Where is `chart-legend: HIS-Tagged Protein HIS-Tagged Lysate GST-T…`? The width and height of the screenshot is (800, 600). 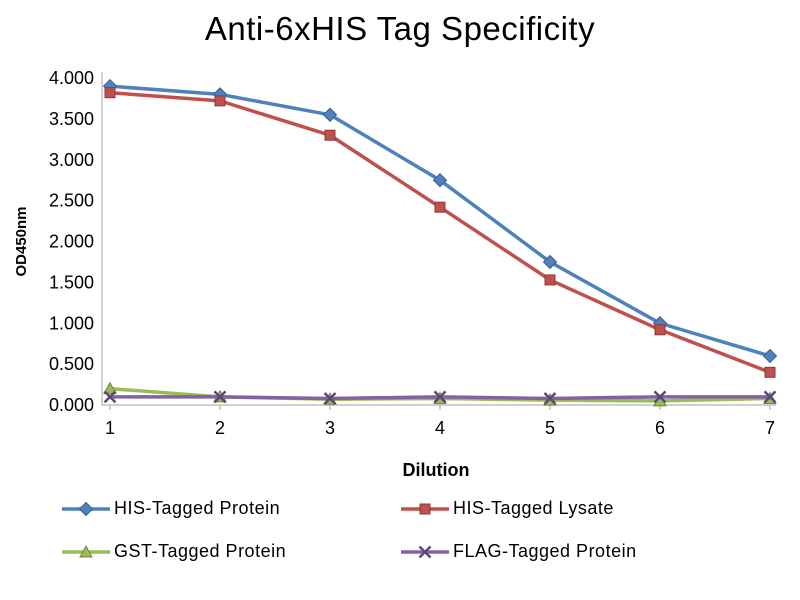
chart-legend: HIS-Tagged Protein HIS-Tagged Lysate GST-T… is located at coordinates (400, 528).